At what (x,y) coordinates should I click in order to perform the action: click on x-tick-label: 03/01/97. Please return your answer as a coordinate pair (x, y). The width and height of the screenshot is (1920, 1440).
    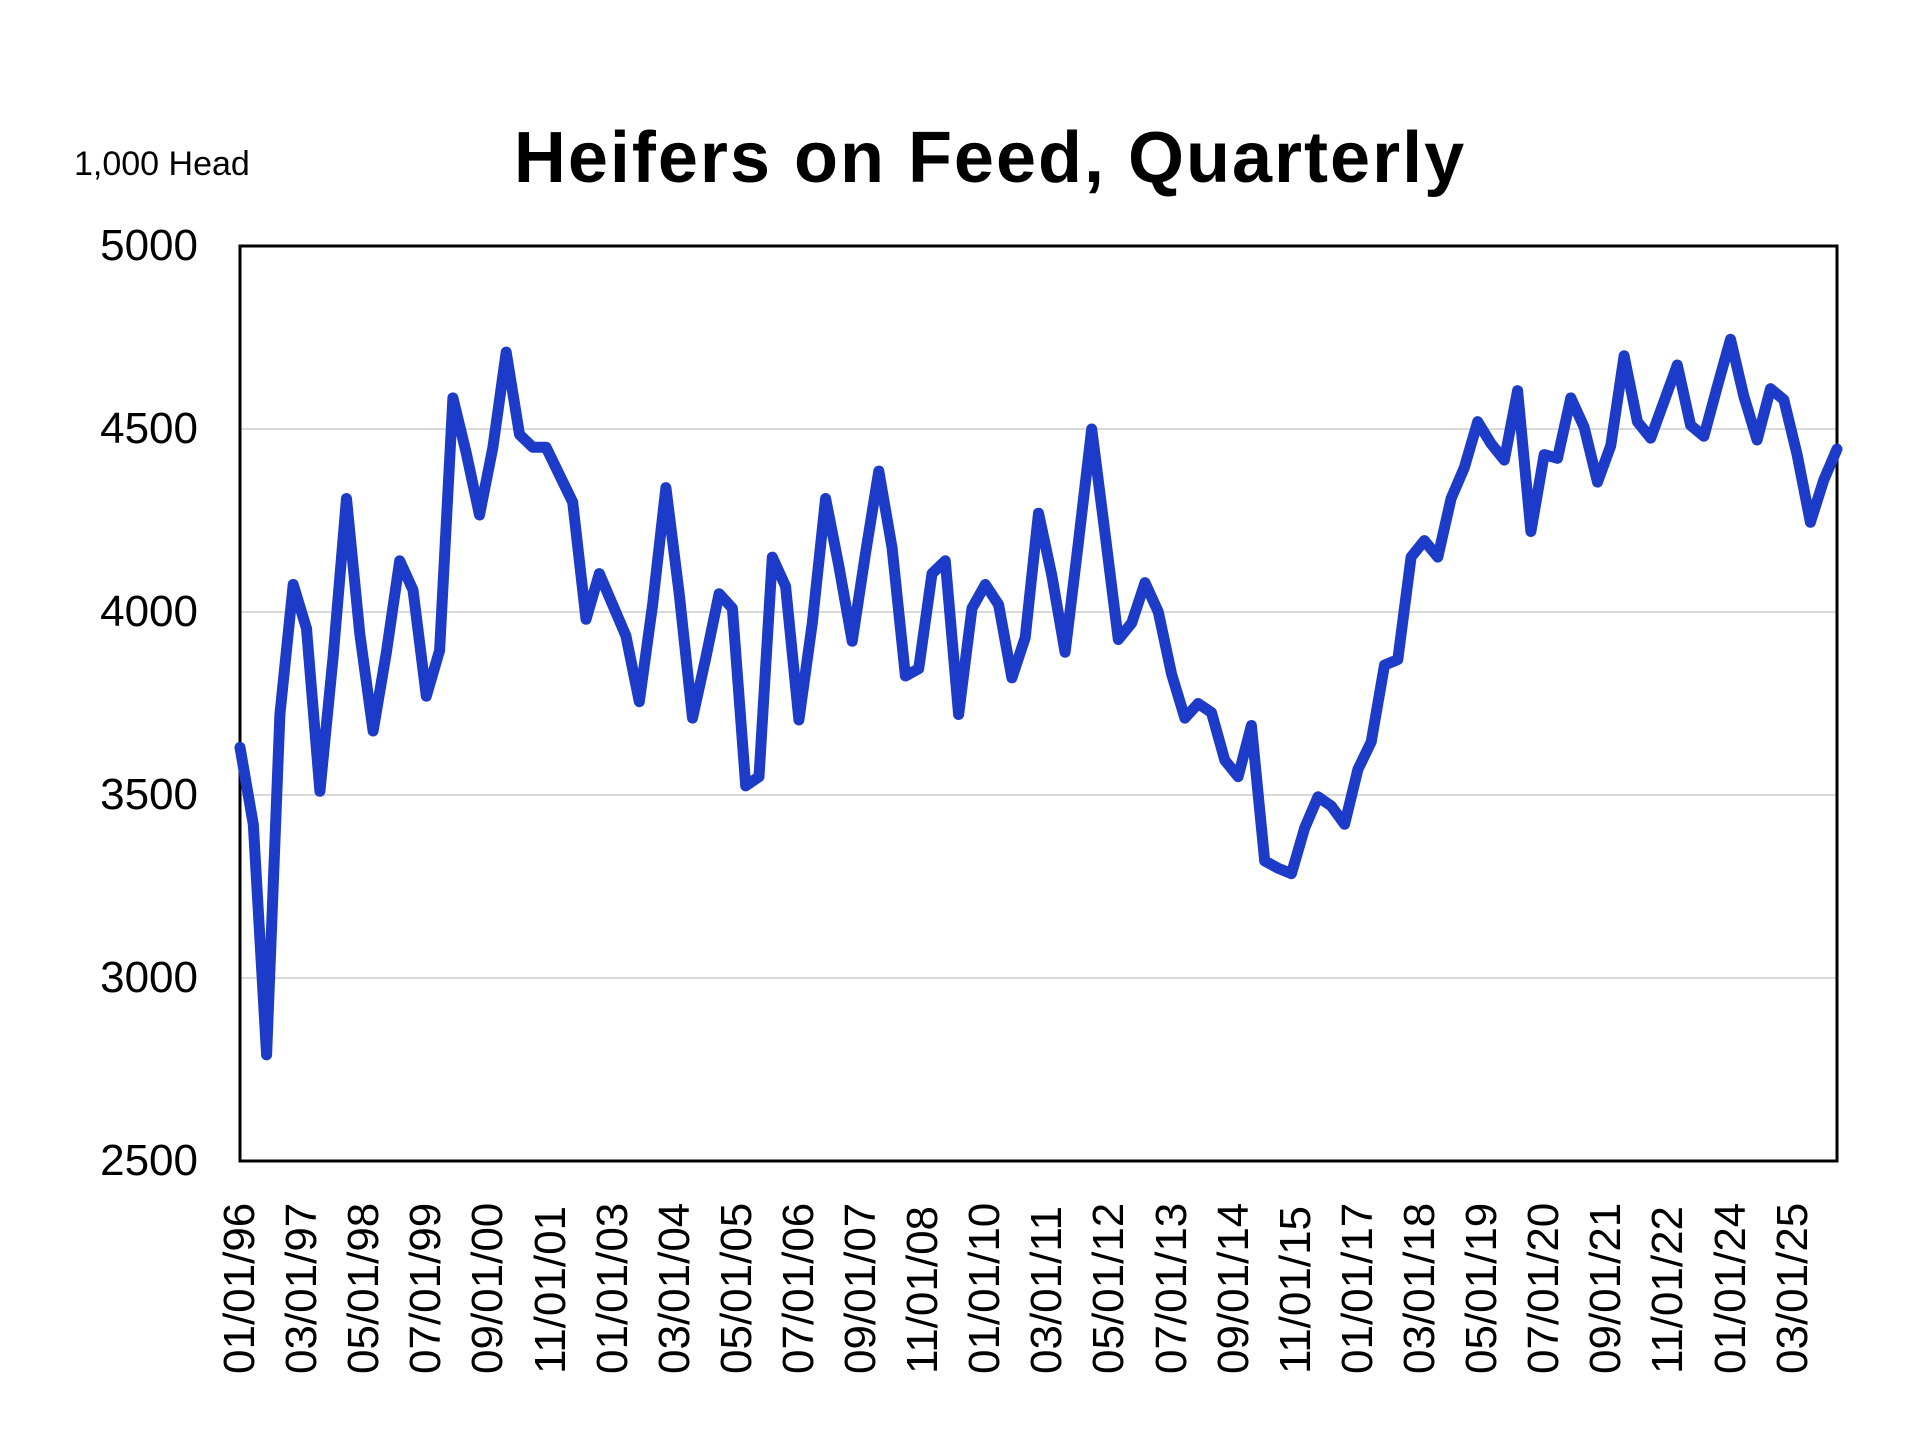
    Looking at the image, I should click on (302, 1288).